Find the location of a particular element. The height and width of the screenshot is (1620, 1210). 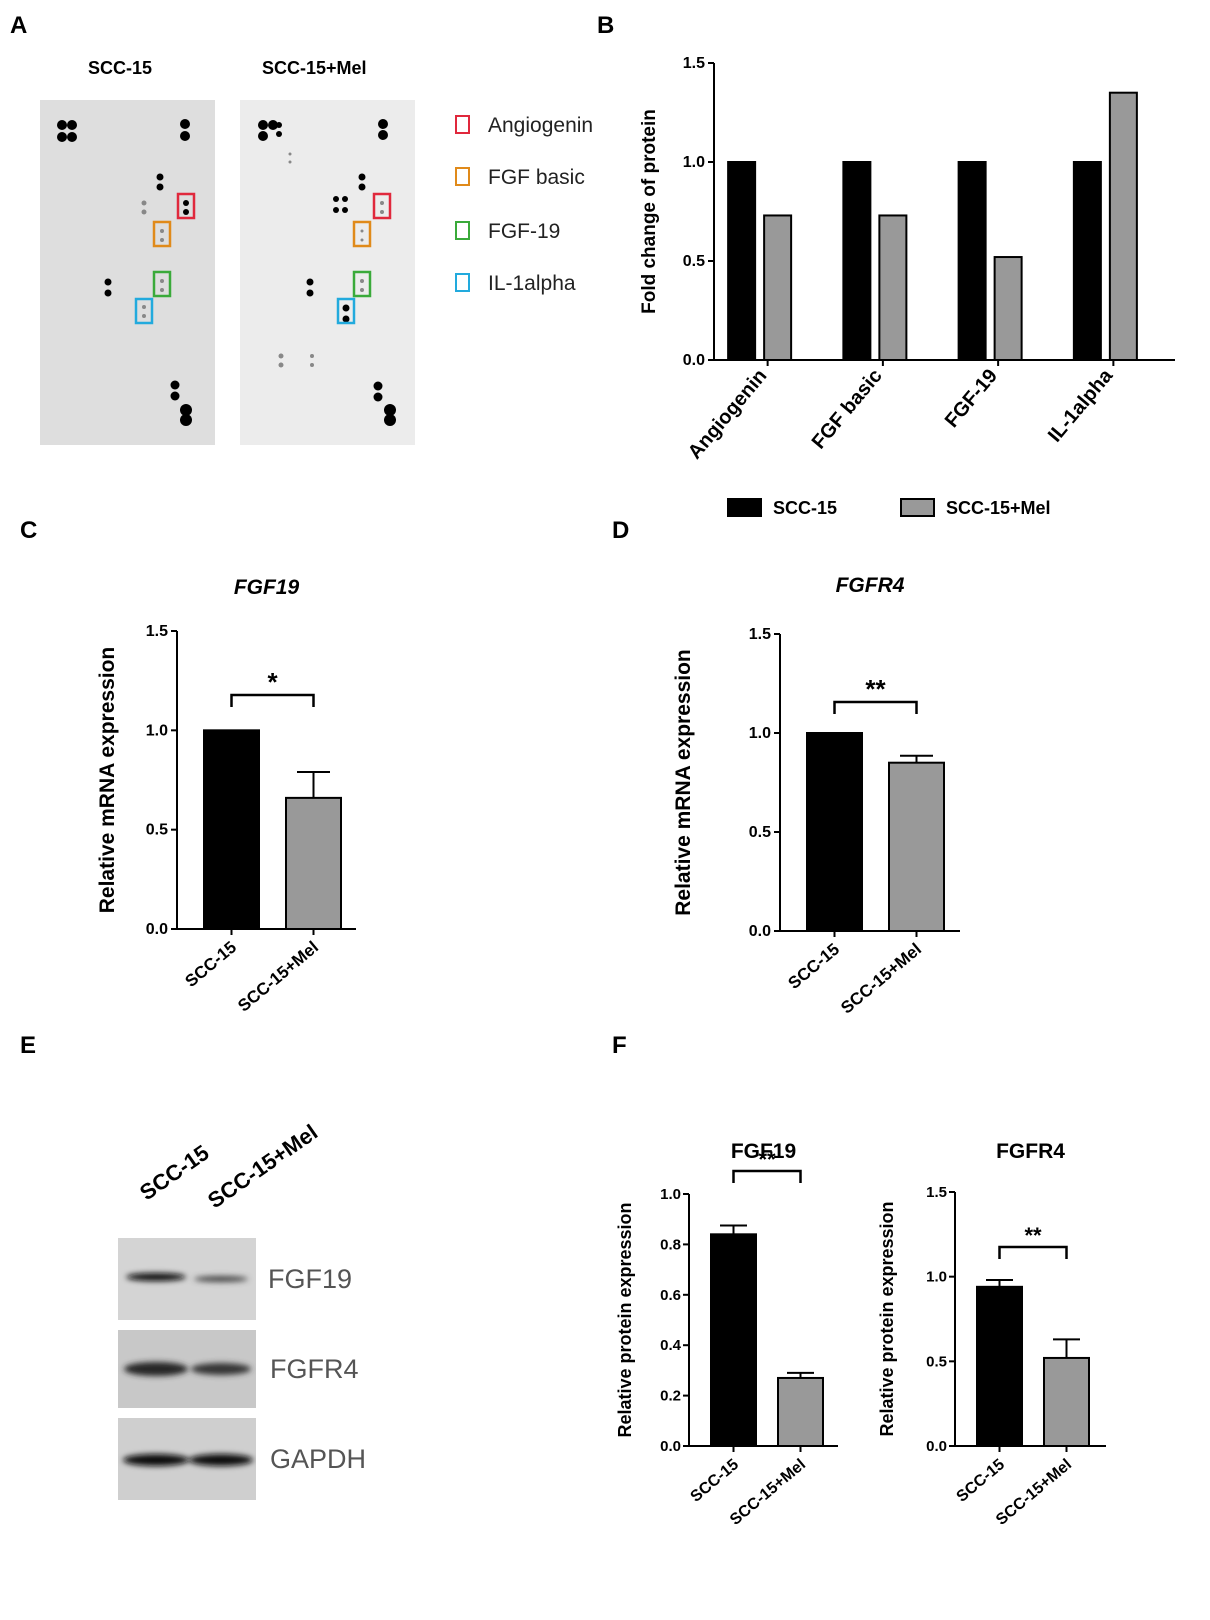

legend-box-angiogenin is located at coordinates (462, 124).